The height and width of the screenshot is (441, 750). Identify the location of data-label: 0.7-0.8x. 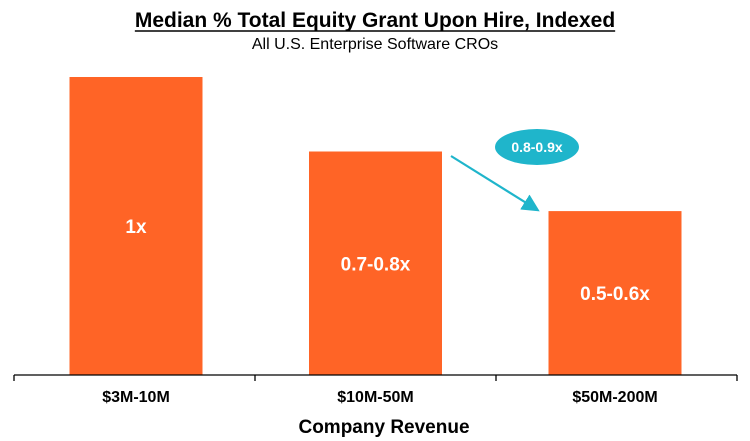
(376, 264).